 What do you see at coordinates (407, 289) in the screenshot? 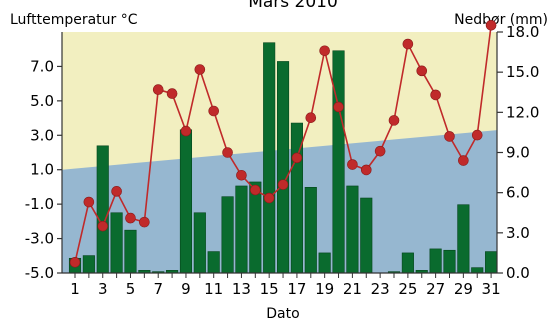
I see `x-tick-label: 25` at bounding box center [407, 289].